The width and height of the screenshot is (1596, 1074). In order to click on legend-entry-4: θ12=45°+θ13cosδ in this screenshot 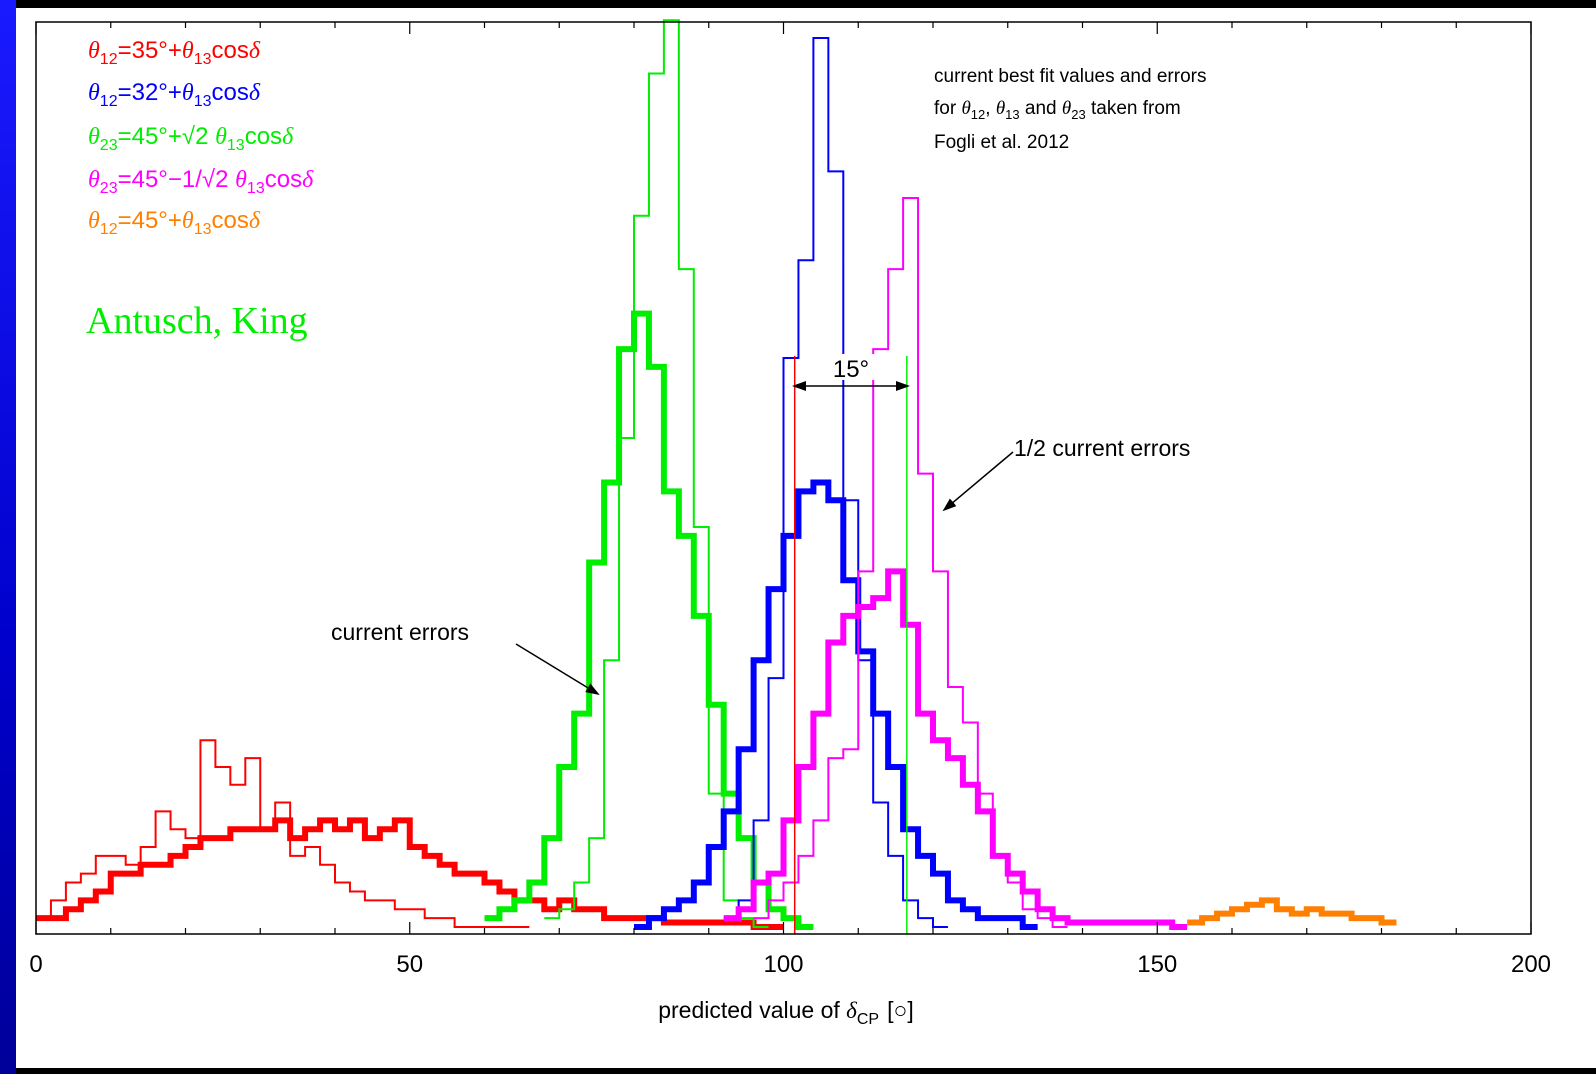, I will do `click(174, 222)`.